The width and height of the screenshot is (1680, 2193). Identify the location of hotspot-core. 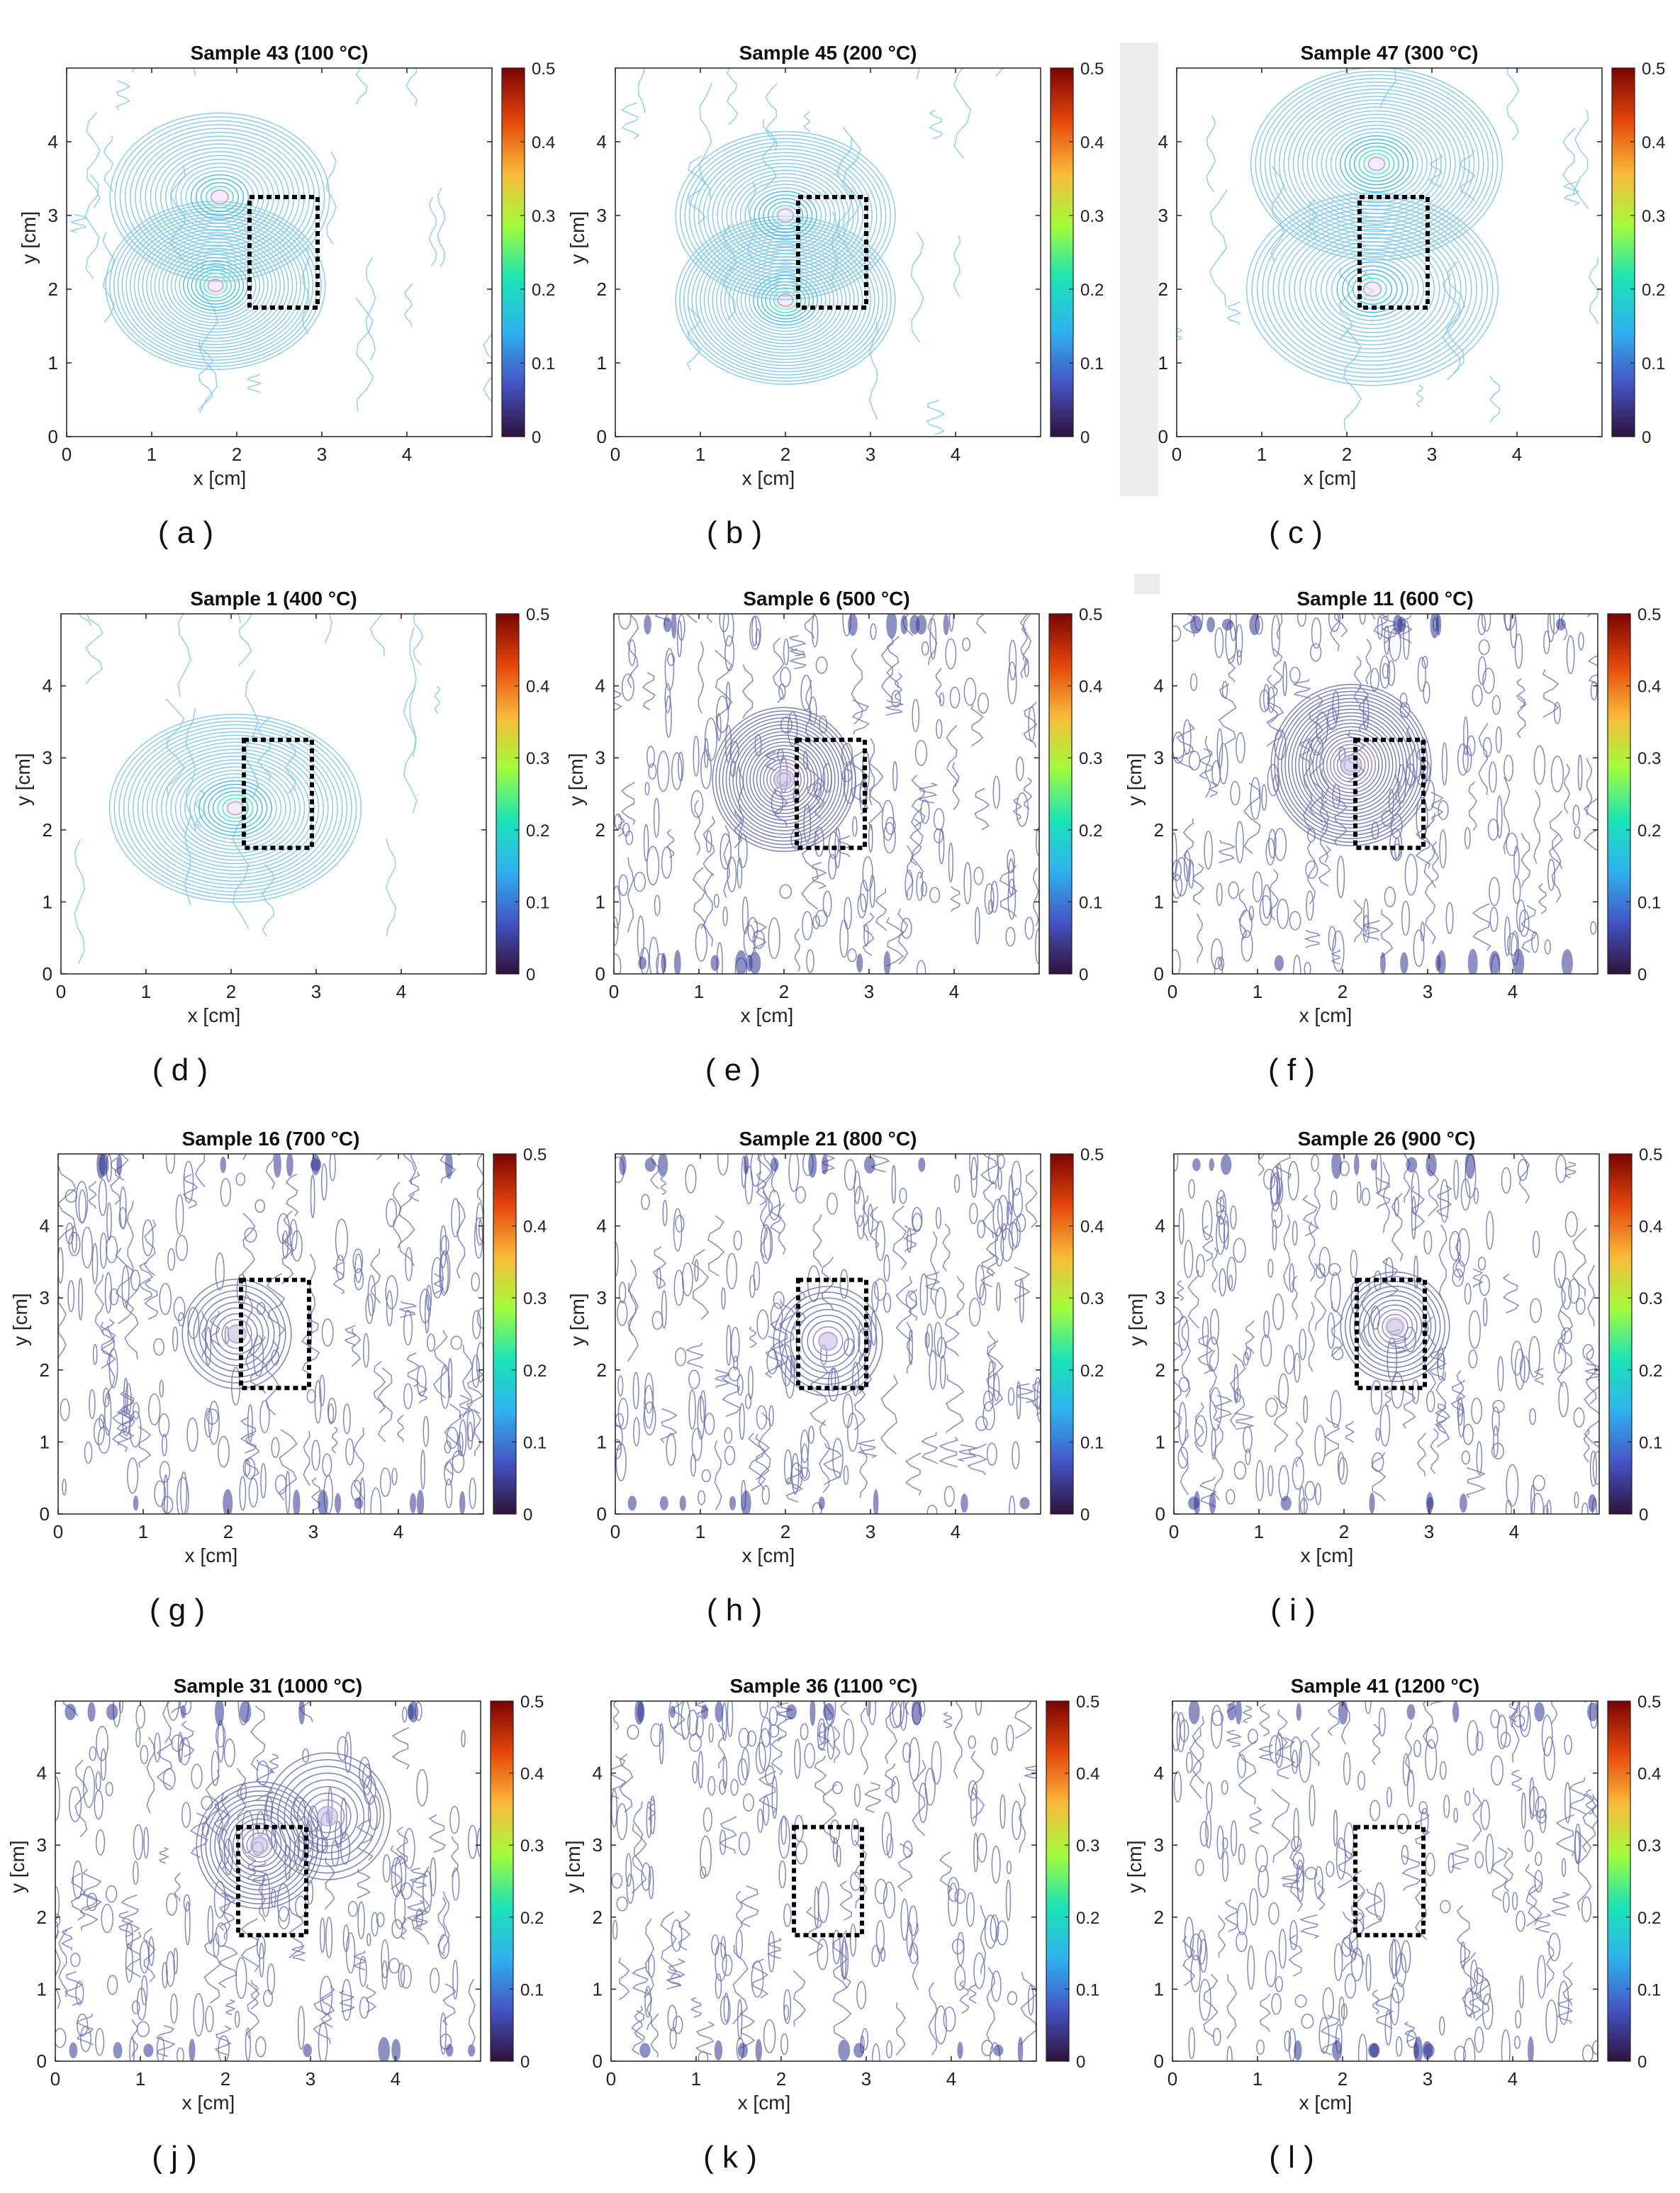
(1377, 164).